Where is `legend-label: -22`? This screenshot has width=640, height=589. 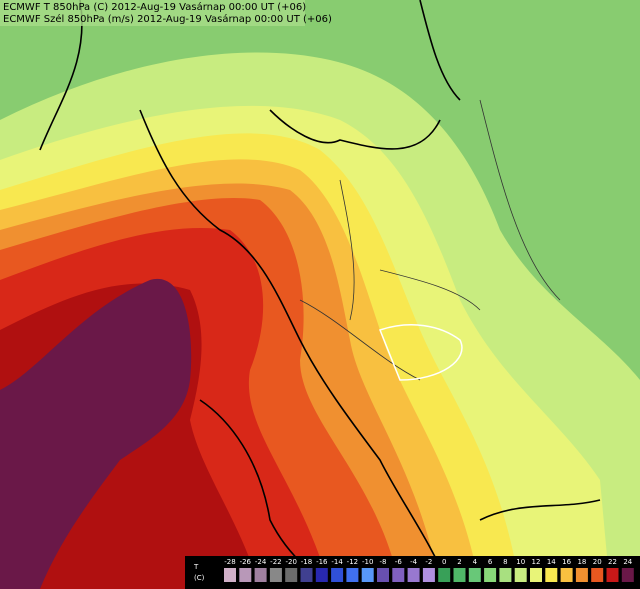 legend-label: -22 is located at coordinates (275, 562).